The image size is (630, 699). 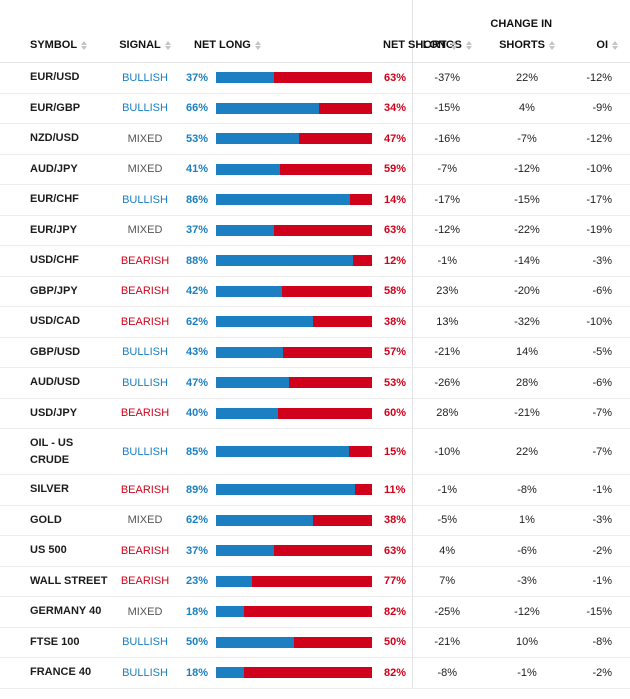 I want to click on net-long-value: 18%, so click(x=198, y=612).